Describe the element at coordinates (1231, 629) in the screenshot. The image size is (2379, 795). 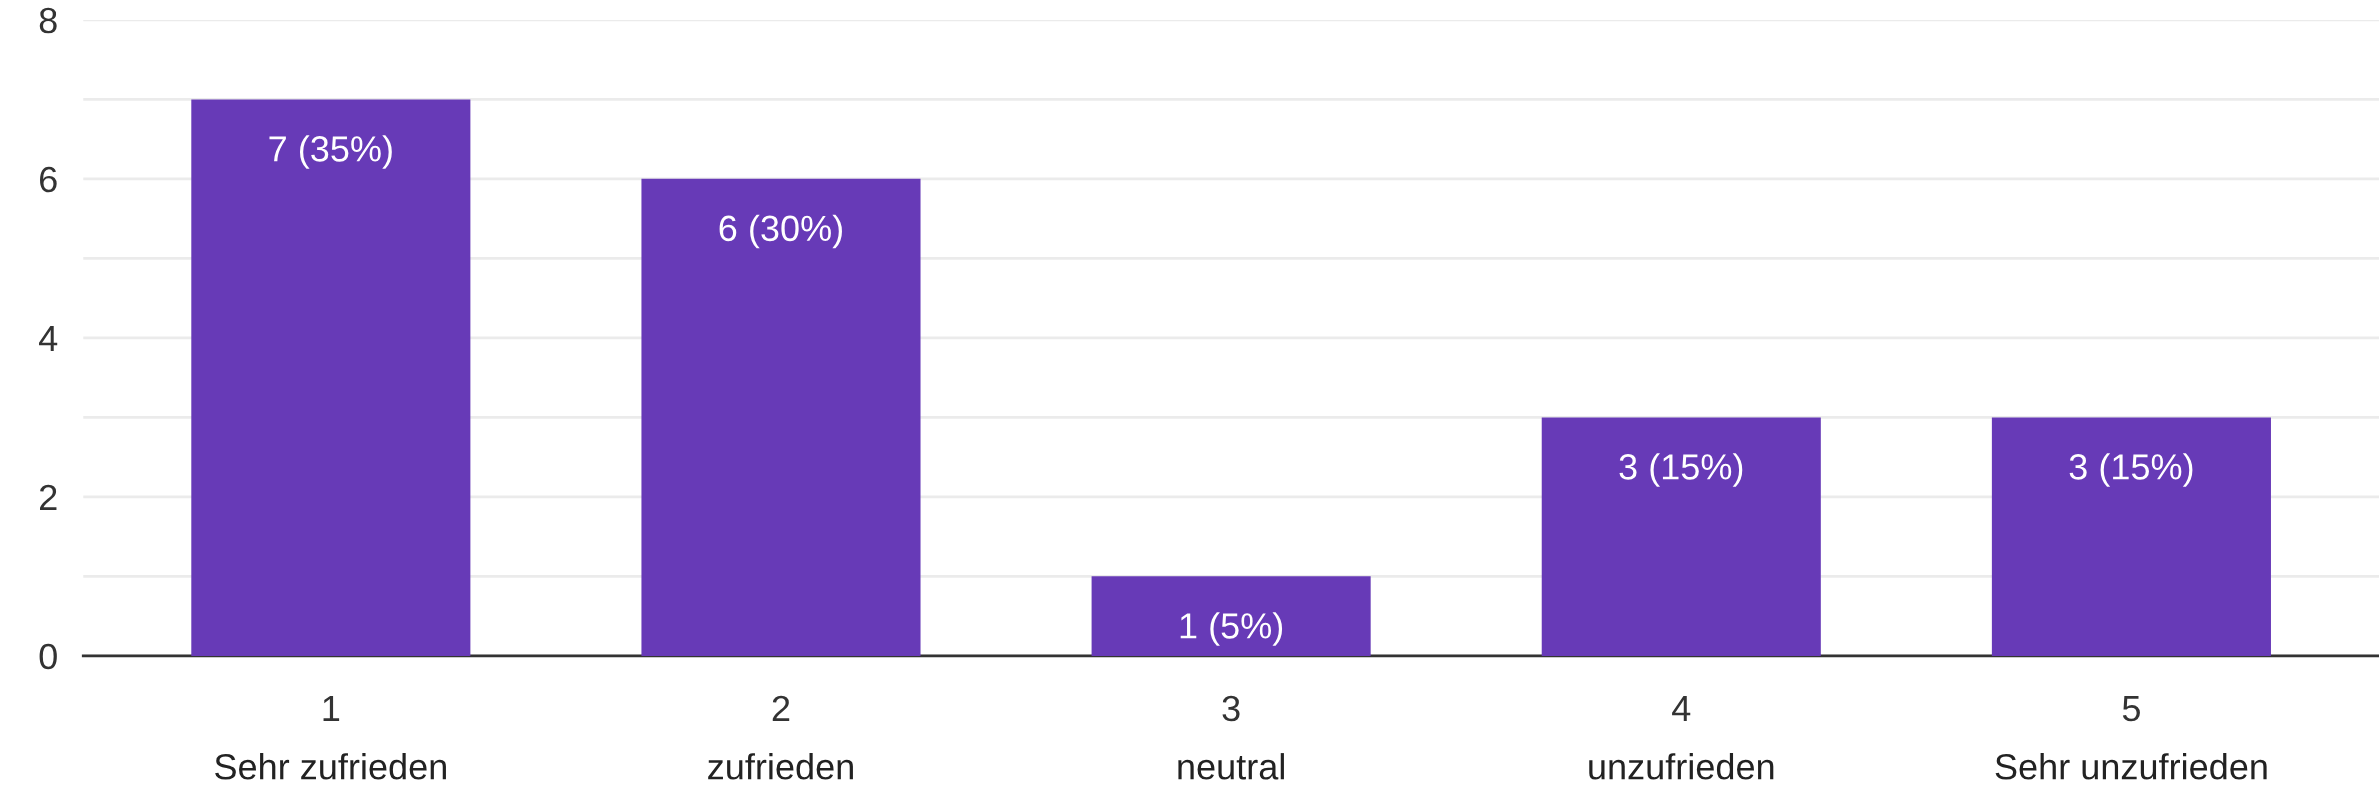
I see `data-label: 1 (5%)` at that location.